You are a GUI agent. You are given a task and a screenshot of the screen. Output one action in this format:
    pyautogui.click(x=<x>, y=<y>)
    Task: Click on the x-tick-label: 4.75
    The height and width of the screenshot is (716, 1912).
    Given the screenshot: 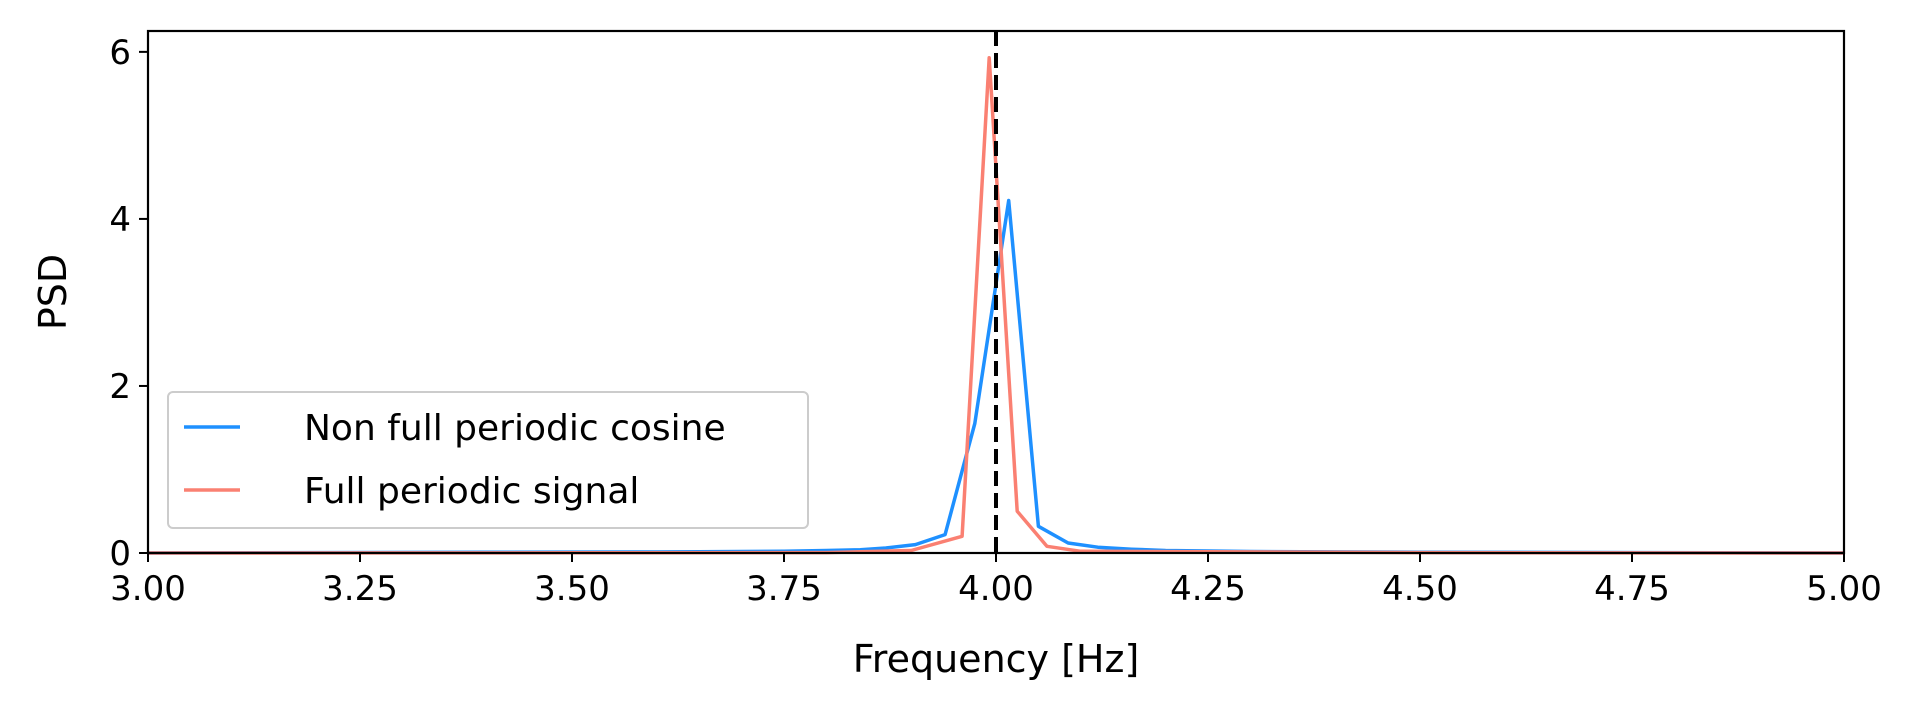 What is the action you would take?
    pyautogui.click(x=1632, y=589)
    